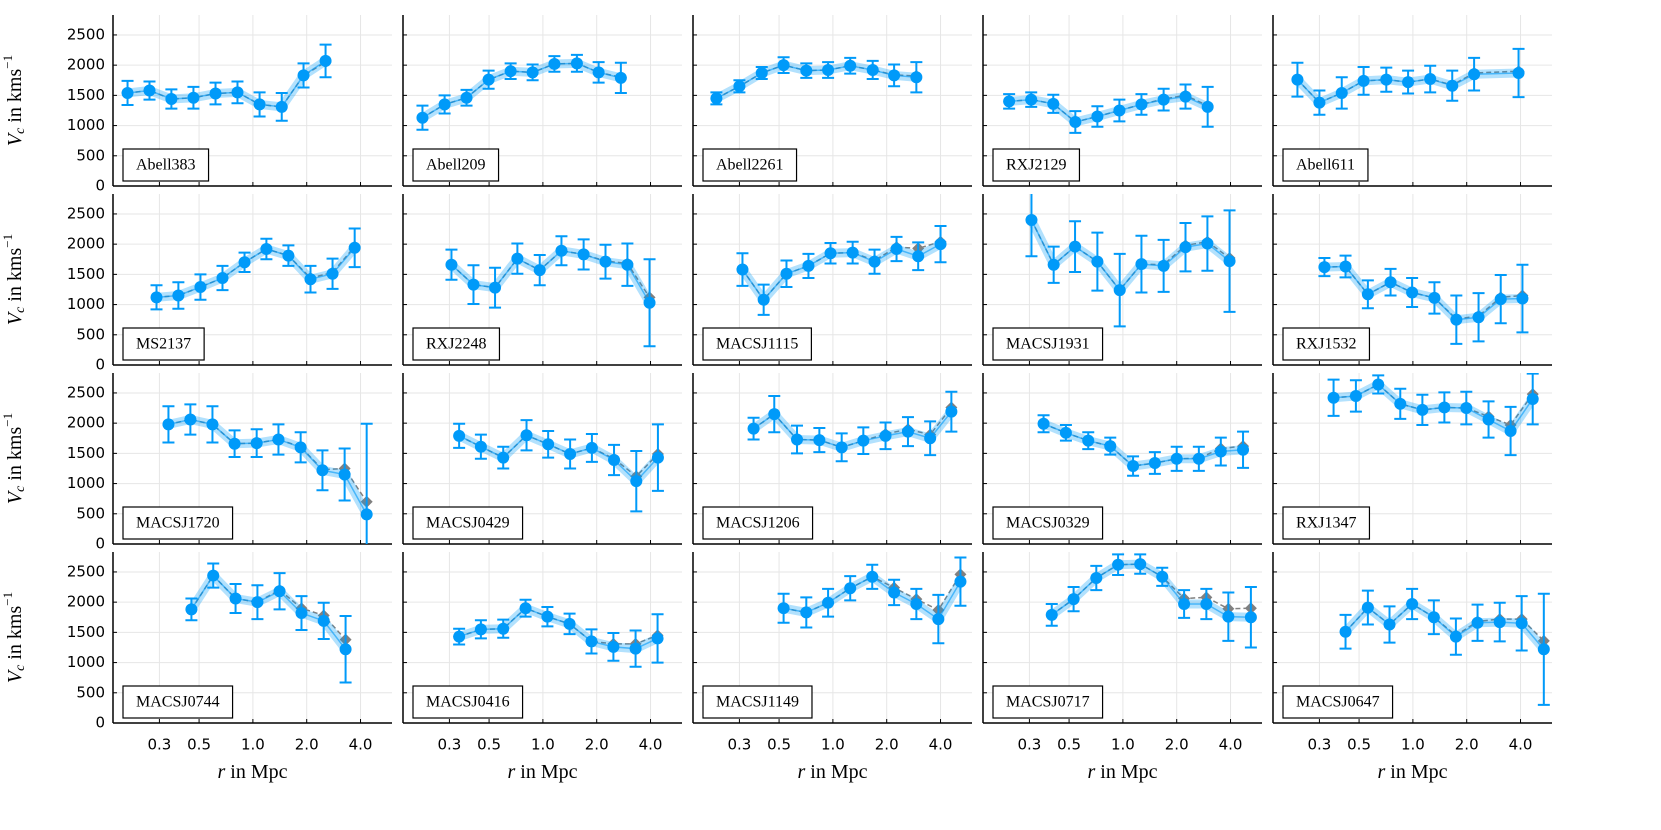  What do you see at coordinates (86, 602) in the screenshot?
I see `y-tick-label: 2000` at bounding box center [86, 602].